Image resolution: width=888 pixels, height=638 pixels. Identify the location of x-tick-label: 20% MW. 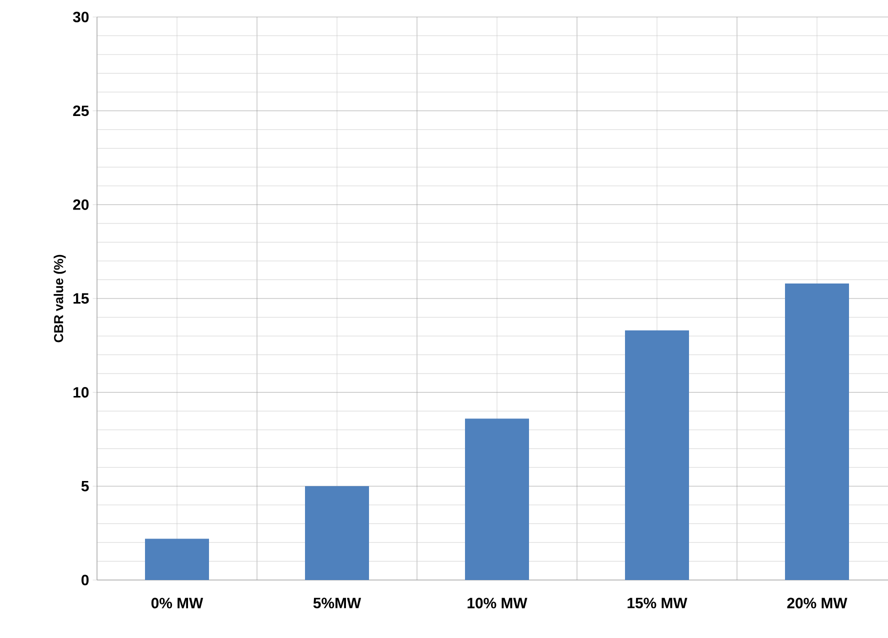
(817, 603).